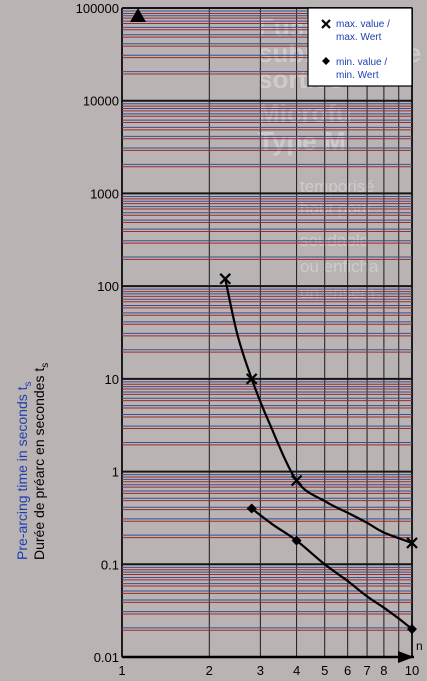  What do you see at coordinates (41, 461) in the screenshot?
I see `y-axis-label-line2: Durée de préarc en secondes ts` at bounding box center [41, 461].